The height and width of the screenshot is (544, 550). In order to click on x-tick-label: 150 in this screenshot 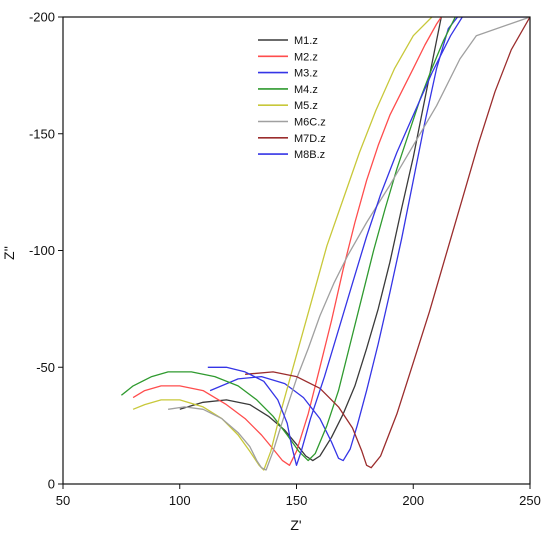, I will do `click(297, 500)`.